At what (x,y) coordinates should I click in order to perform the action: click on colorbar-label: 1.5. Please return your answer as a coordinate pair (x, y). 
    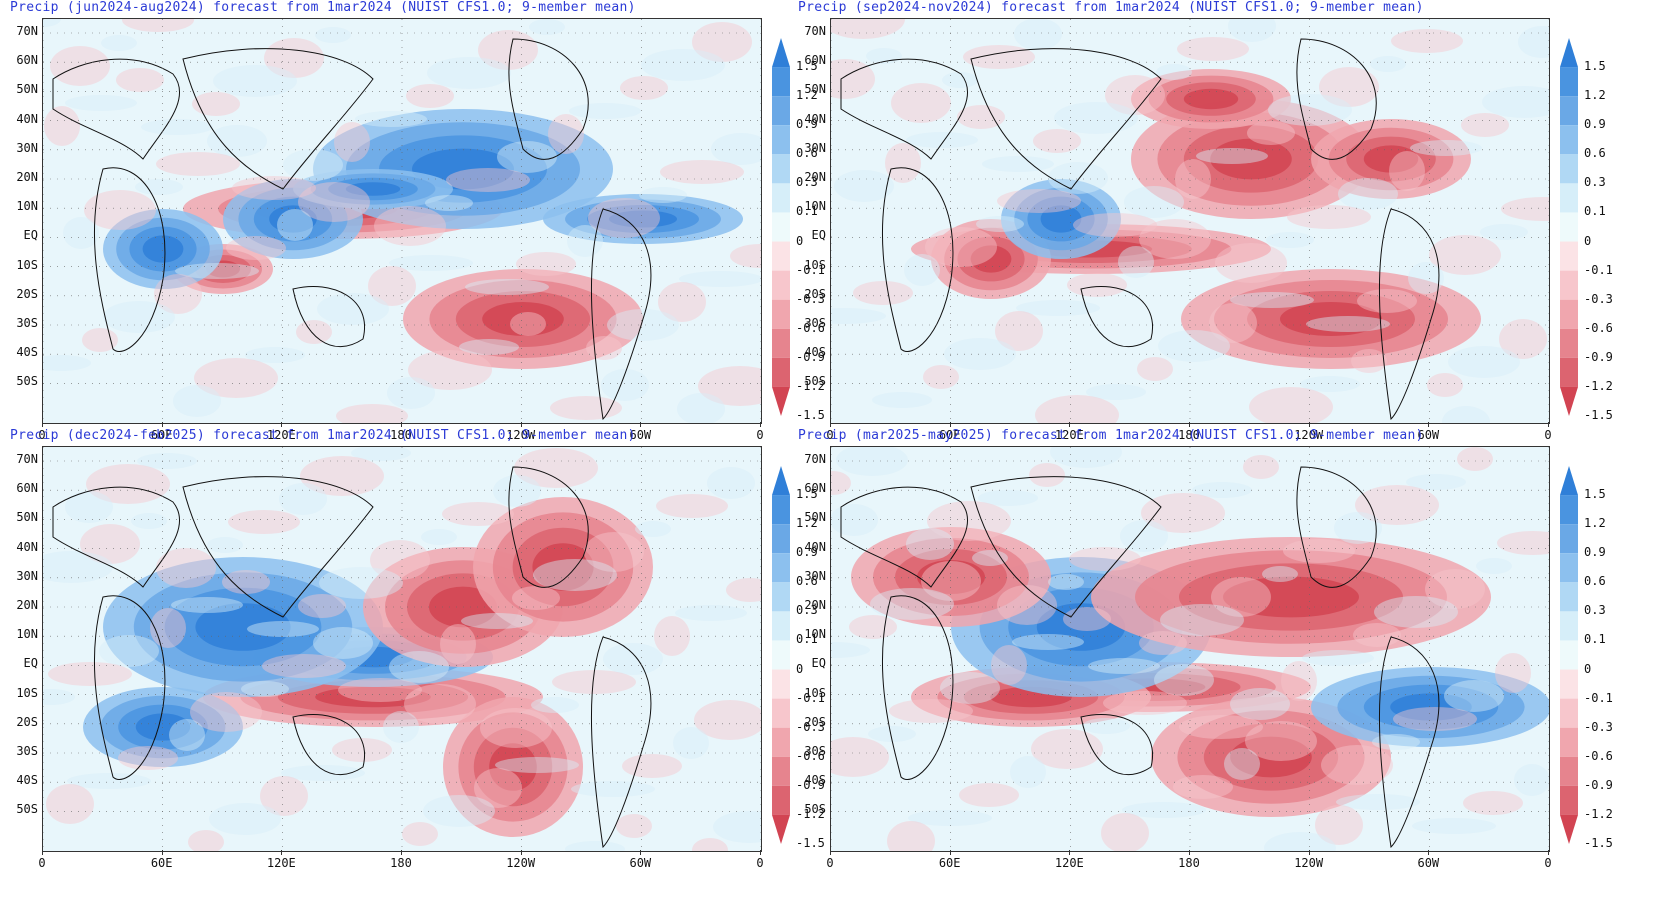
    Looking at the image, I should click on (807, 66).